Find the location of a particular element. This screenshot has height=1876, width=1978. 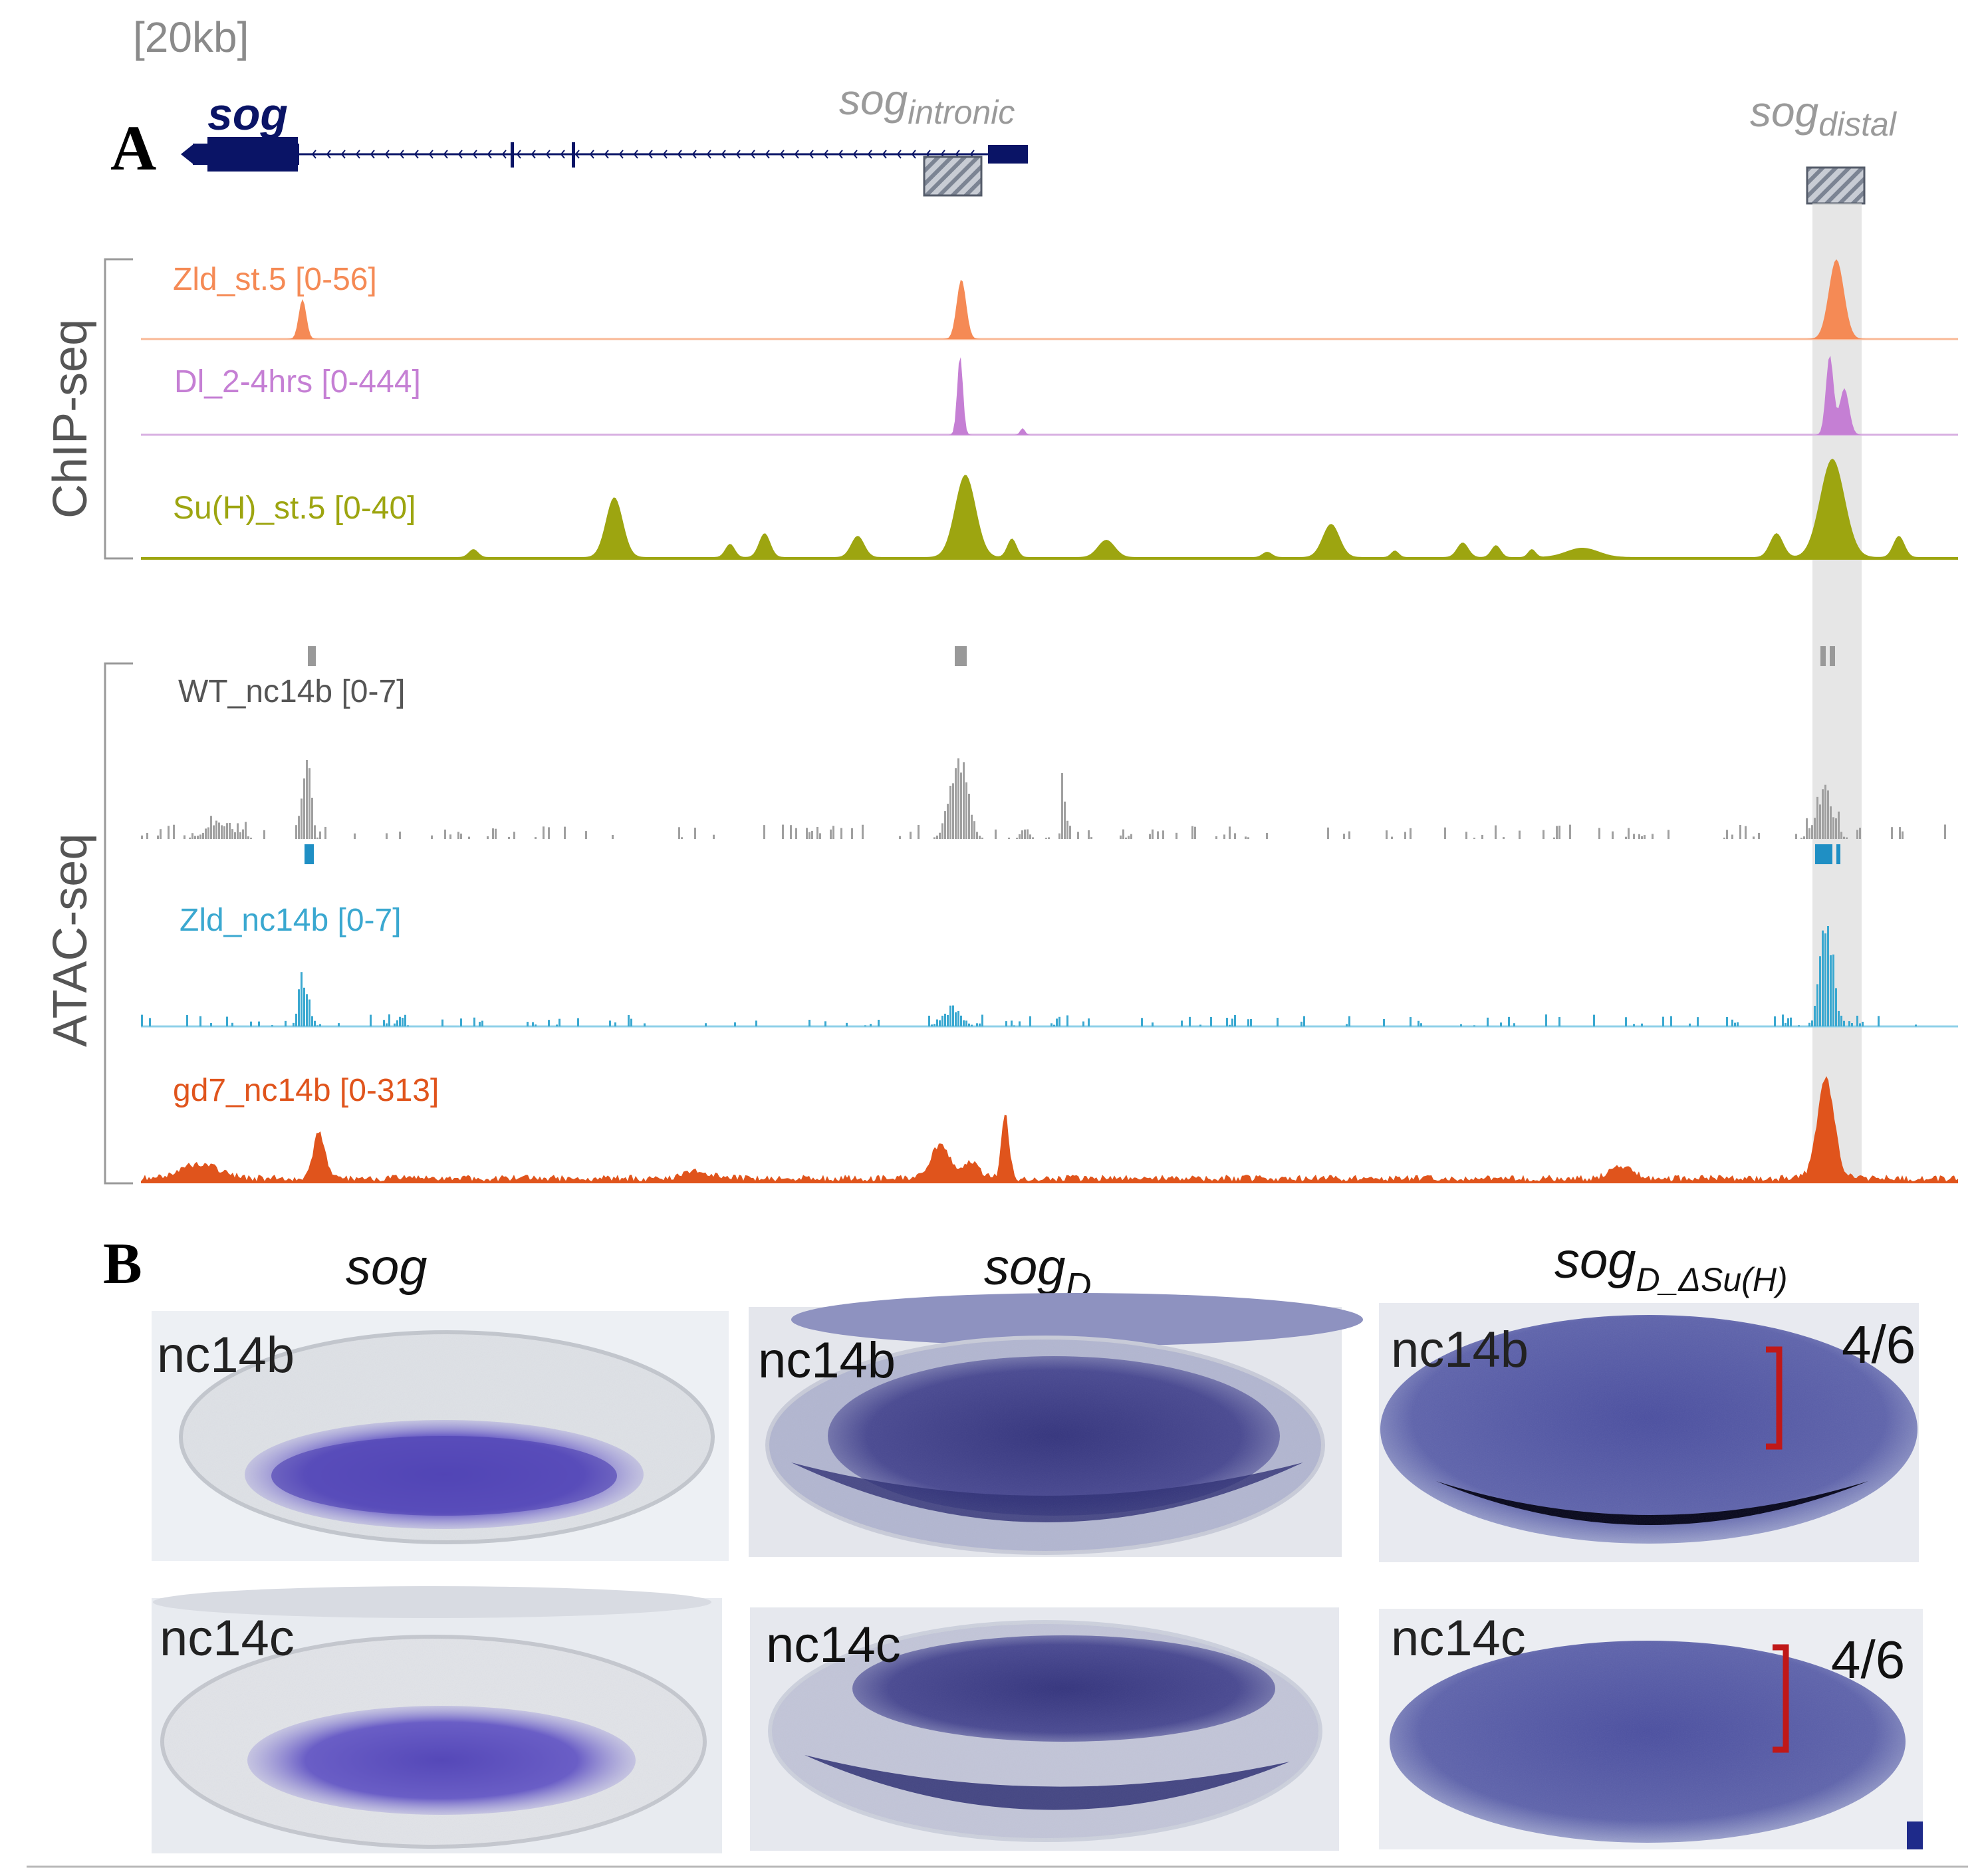

chip-bracket is located at coordinates (118, 409).